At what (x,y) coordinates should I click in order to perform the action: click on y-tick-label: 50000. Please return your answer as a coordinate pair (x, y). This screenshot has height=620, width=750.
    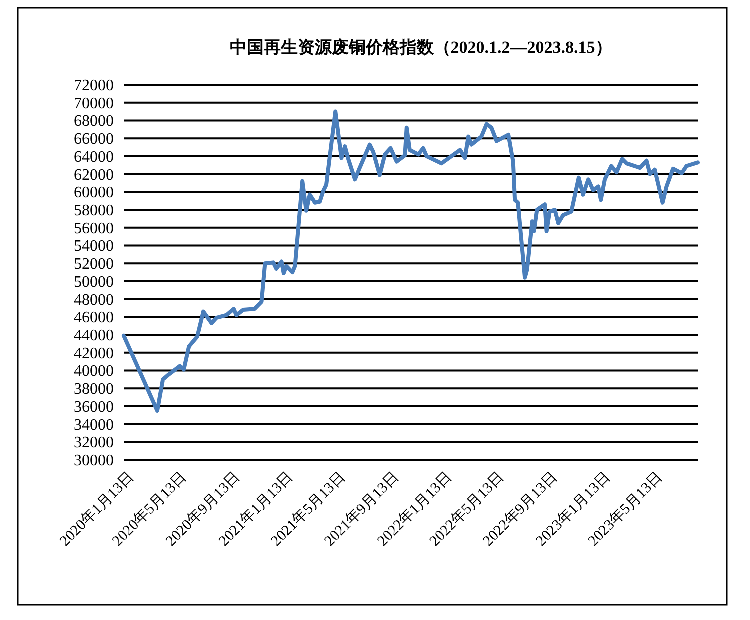
    Looking at the image, I should click on (94, 282).